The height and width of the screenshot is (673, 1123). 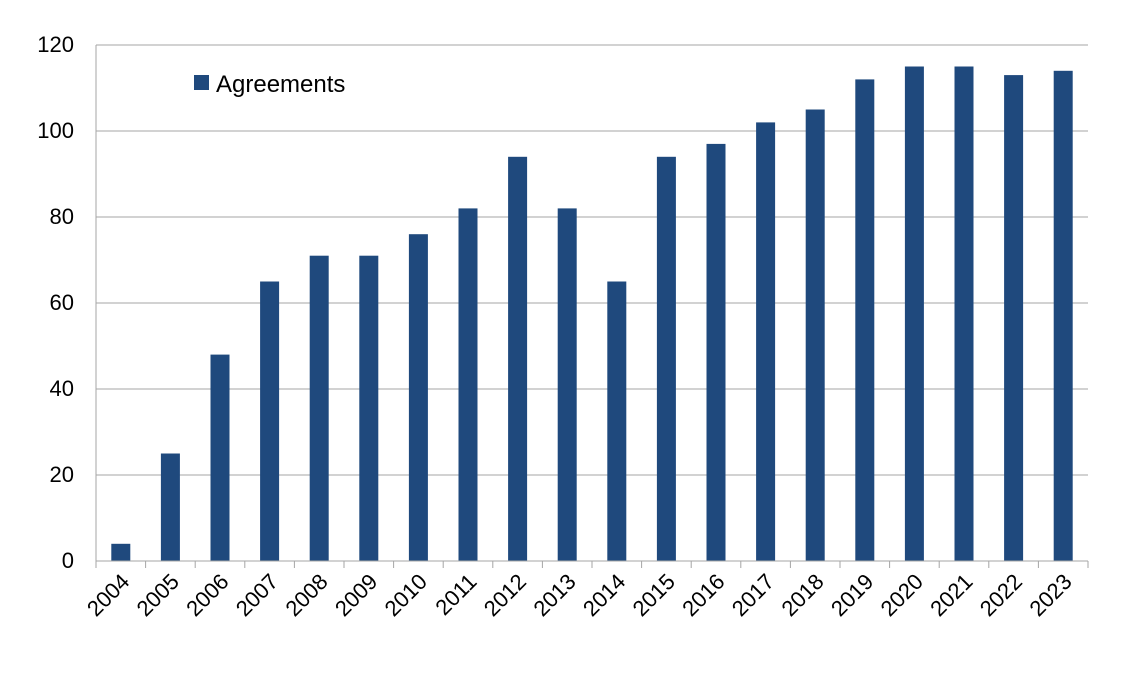 I want to click on x-tick-label: 2019, so click(x=852, y=595).